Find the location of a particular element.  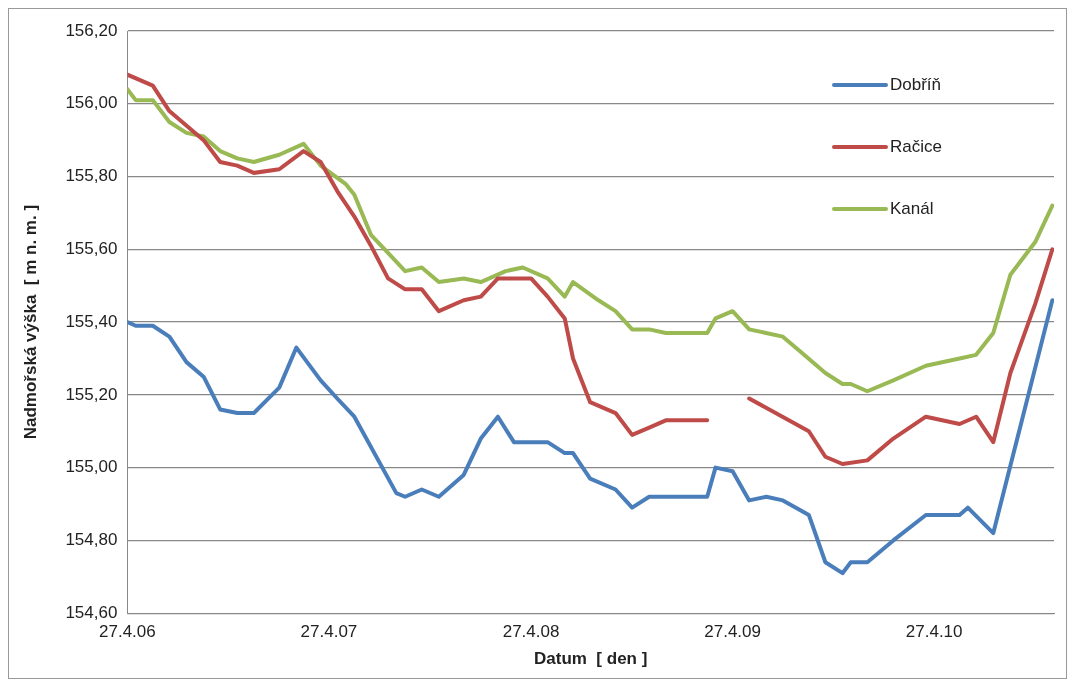

x-tick-label: 27.4.07 is located at coordinates (329, 632).